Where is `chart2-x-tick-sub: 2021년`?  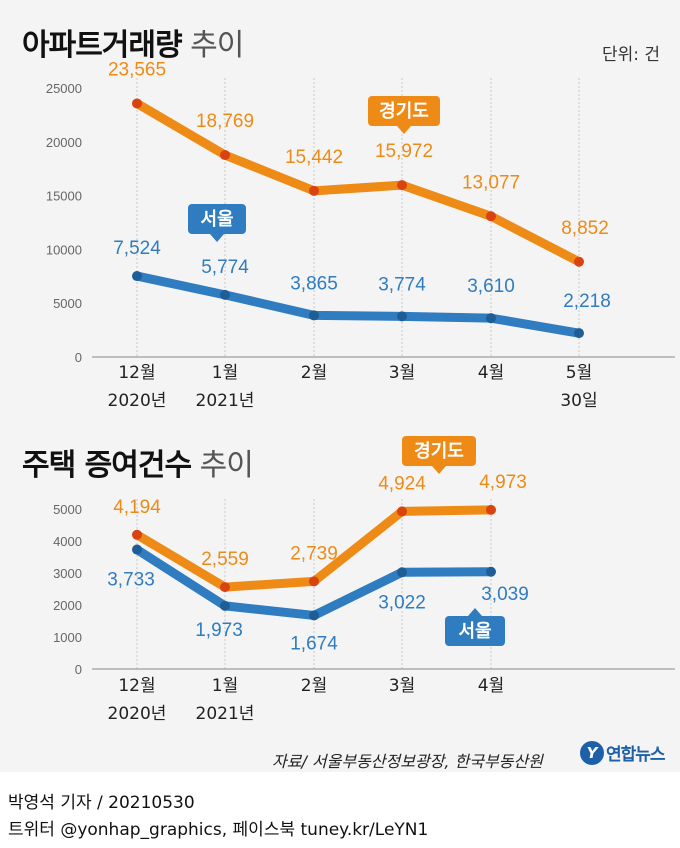
chart2-x-tick-sub: 2021년 is located at coordinates (225, 714).